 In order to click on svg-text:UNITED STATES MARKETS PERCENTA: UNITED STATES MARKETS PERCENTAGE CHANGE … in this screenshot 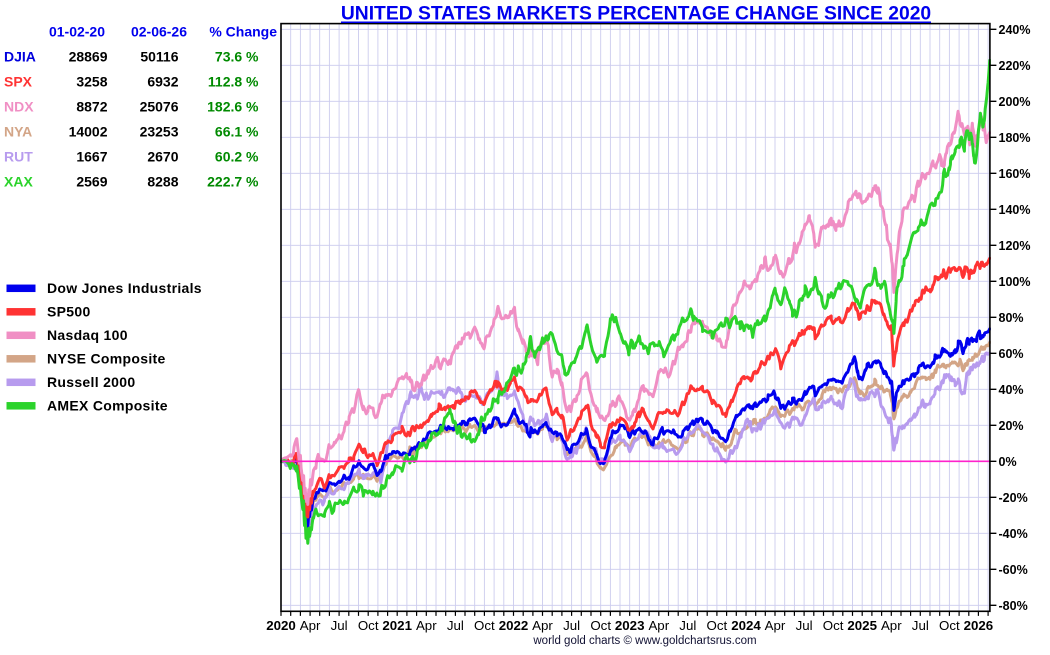, I will do `click(636, 13)`.